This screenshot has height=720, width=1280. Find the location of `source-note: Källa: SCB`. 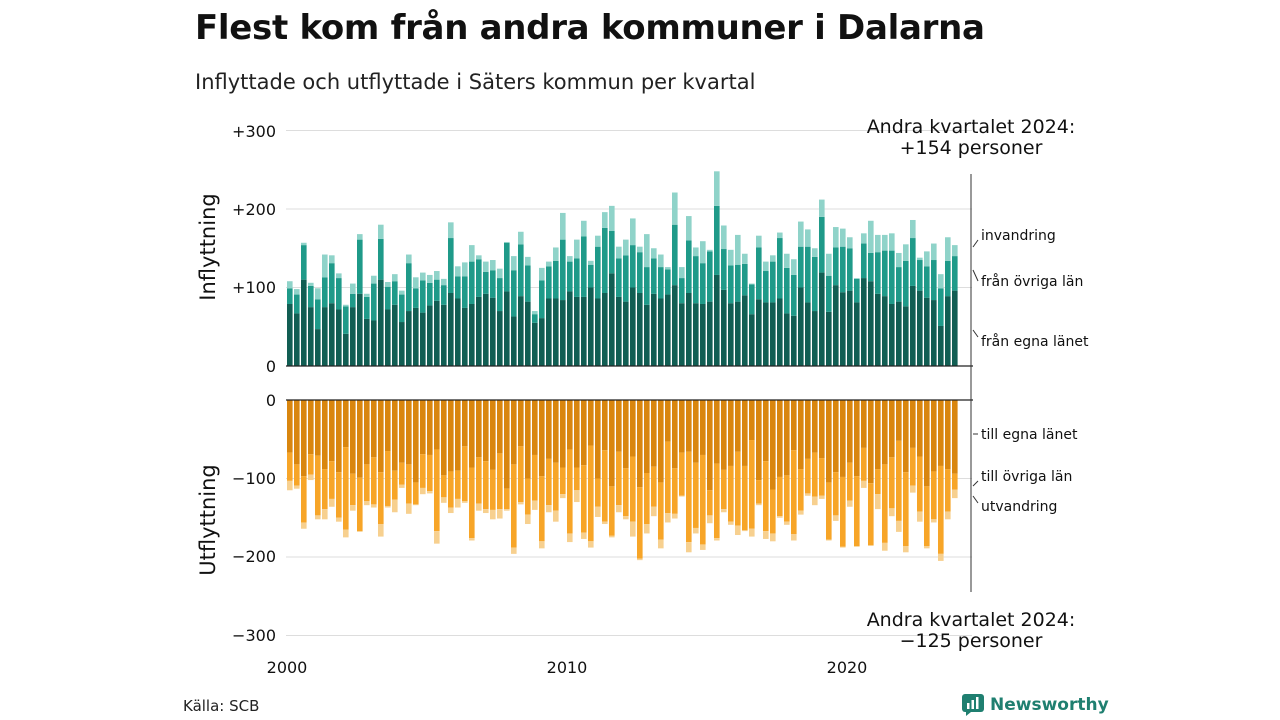

source-note: Källa: SCB is located at coordinates (221, 706).